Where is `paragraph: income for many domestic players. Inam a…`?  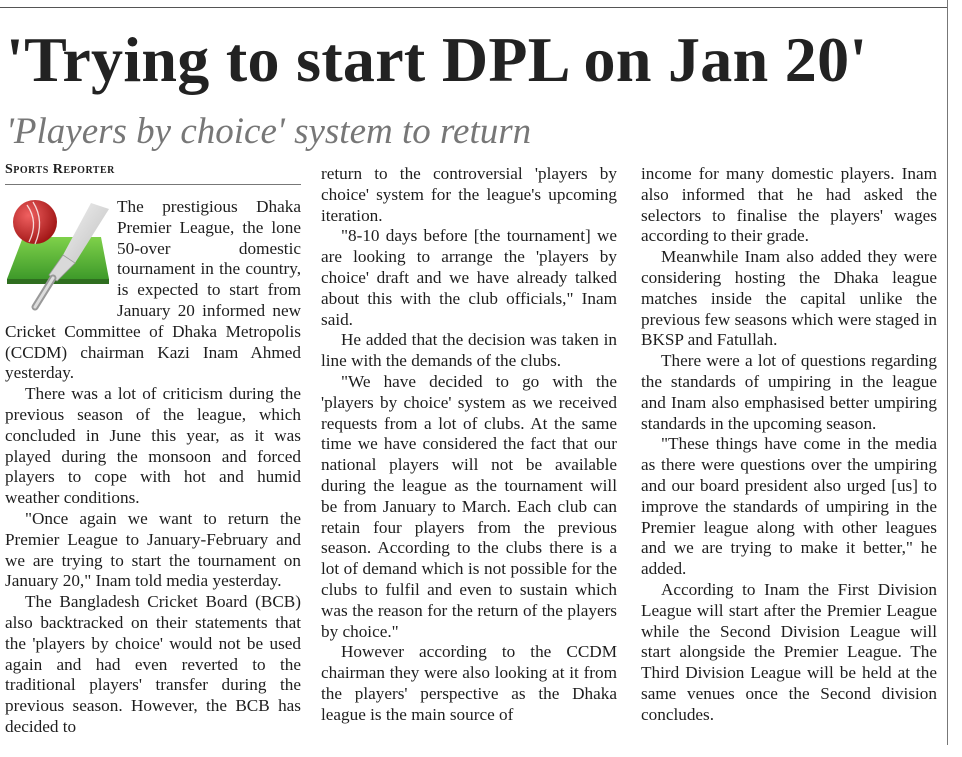
paragraph: income for many domestic players. Inam a… is located at coordinates (789, 205).